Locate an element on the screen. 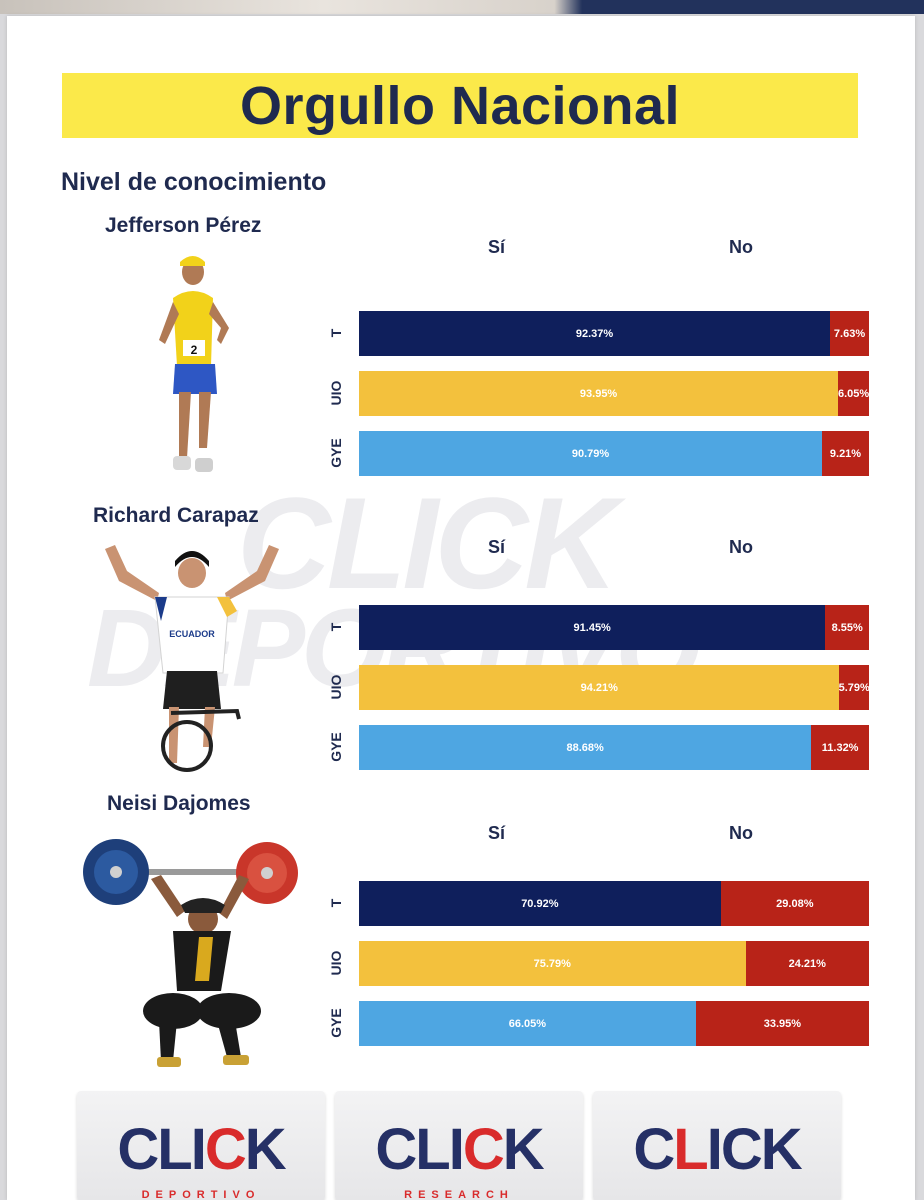 The height and width of the screenshot is (1200, 924). bar-segment-no: 24.21% is located at coordinates (807, 963).